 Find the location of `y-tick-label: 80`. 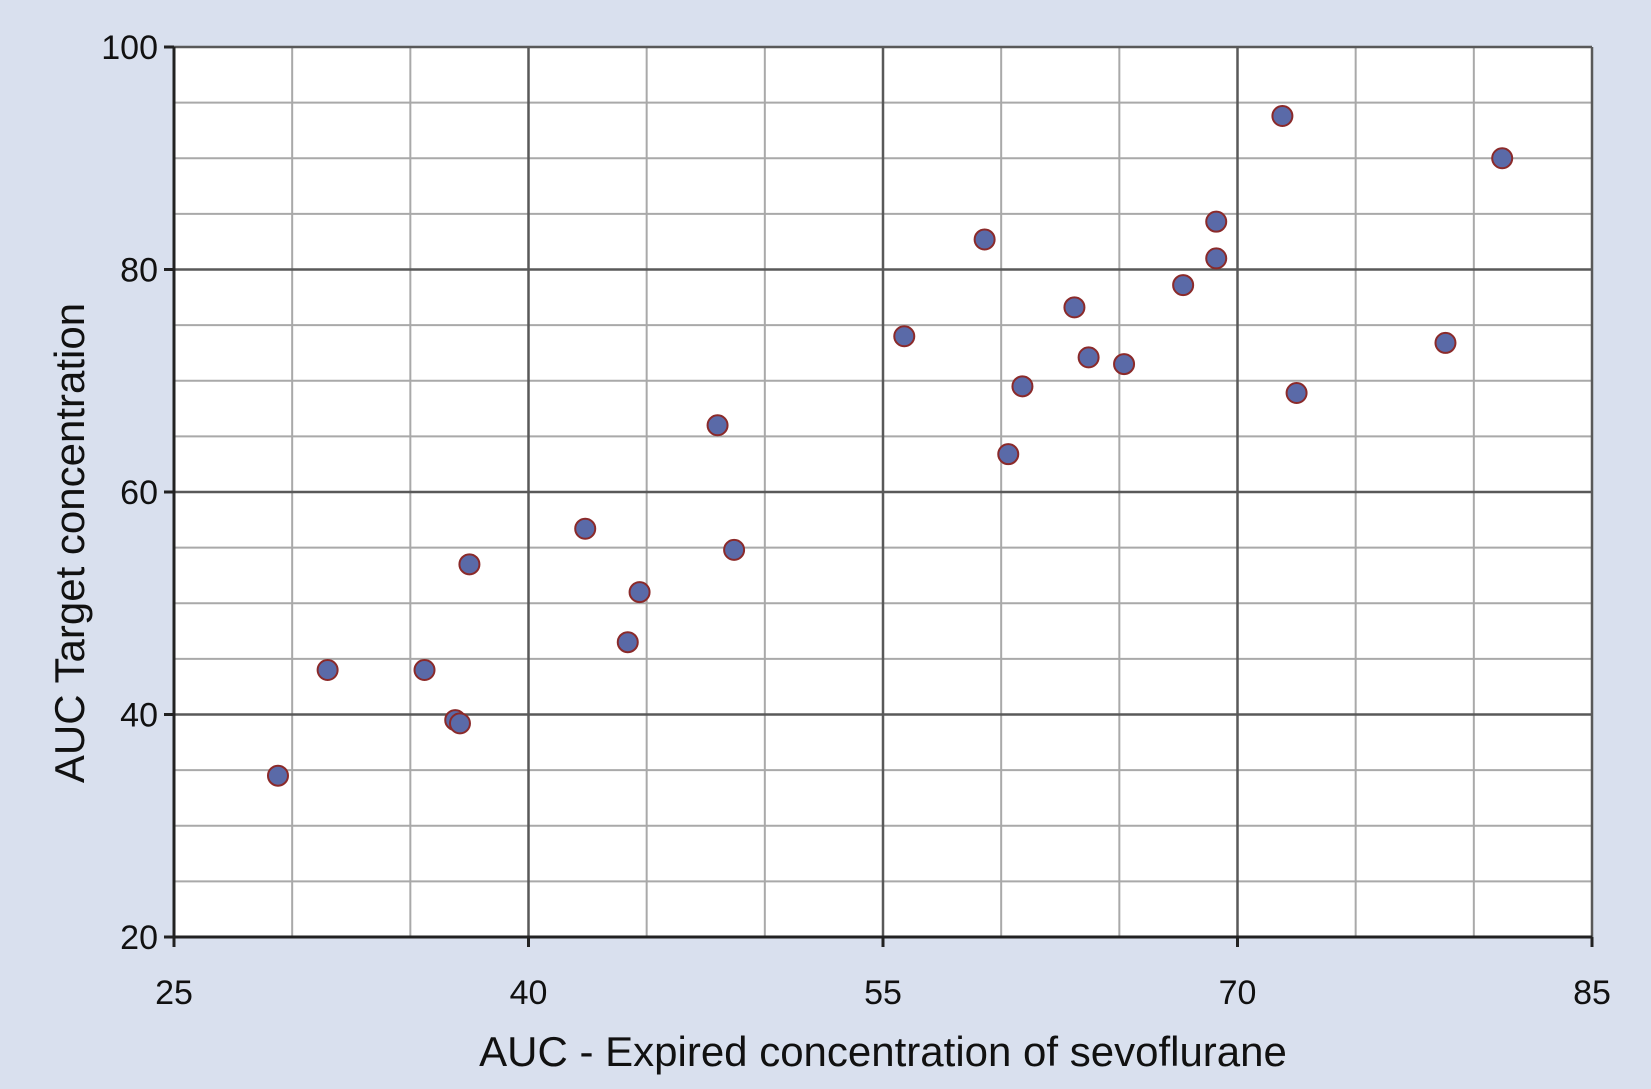

y-tick-label: 80 is located at coordinates (139, 271).